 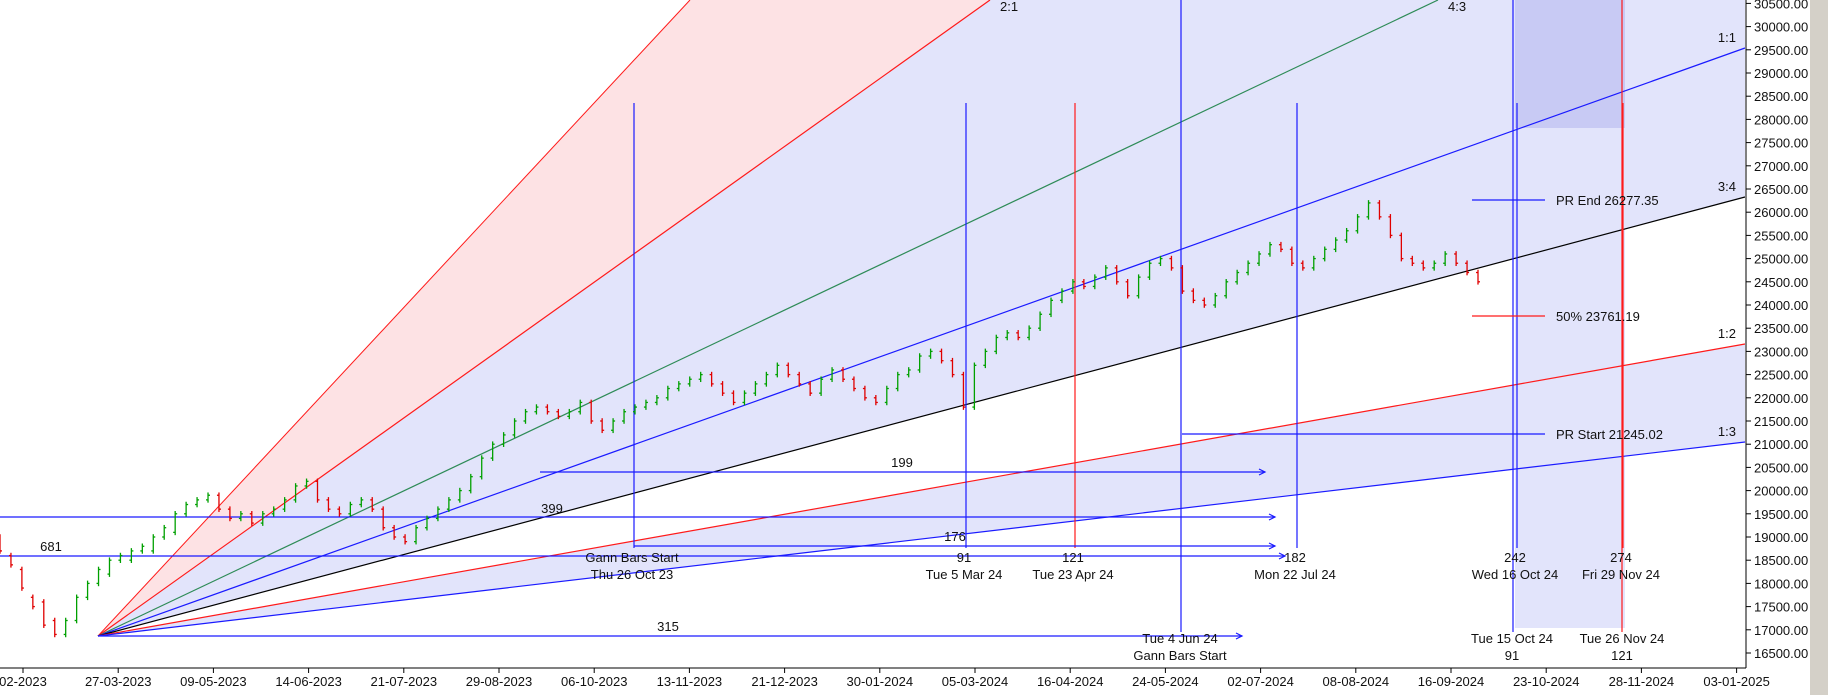 What do you see at coordinates (1570, 64) in the screenshot?
I see `shade-dark-zone` at bounding box center [1570, 64].